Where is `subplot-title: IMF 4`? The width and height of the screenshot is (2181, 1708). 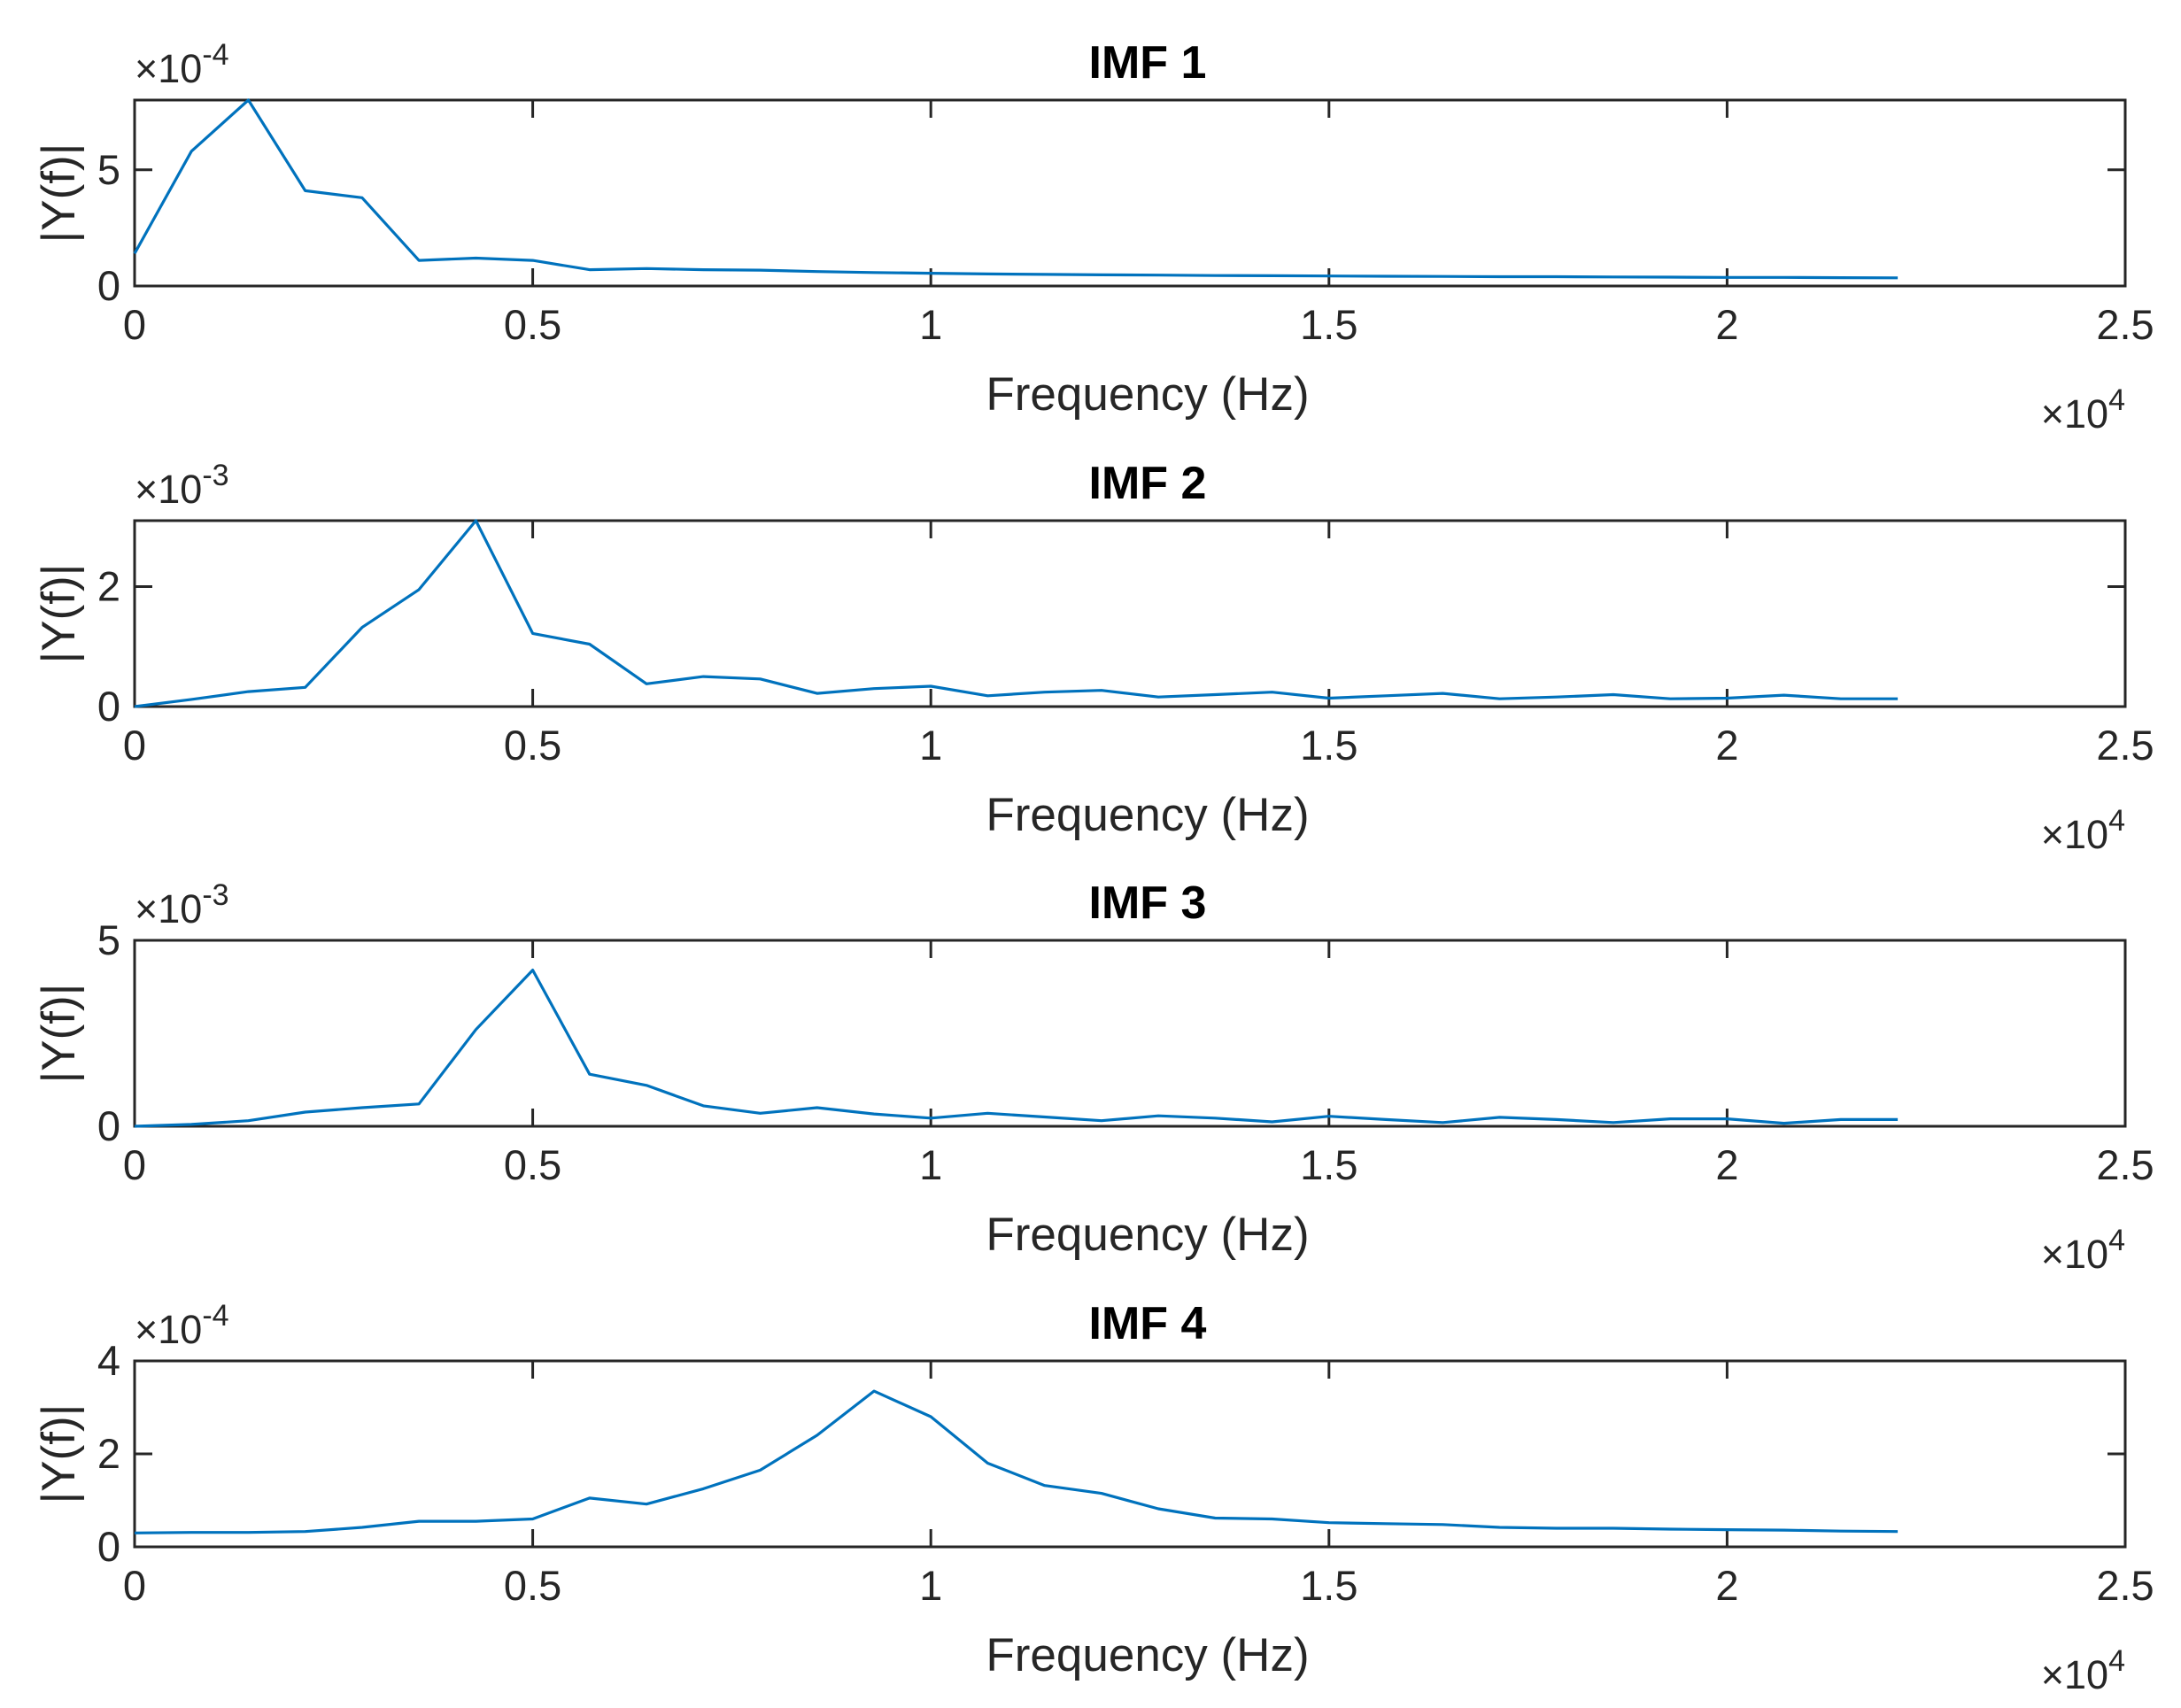 subplot-title: IMF 4 is located at coordinates (1148, 1323).